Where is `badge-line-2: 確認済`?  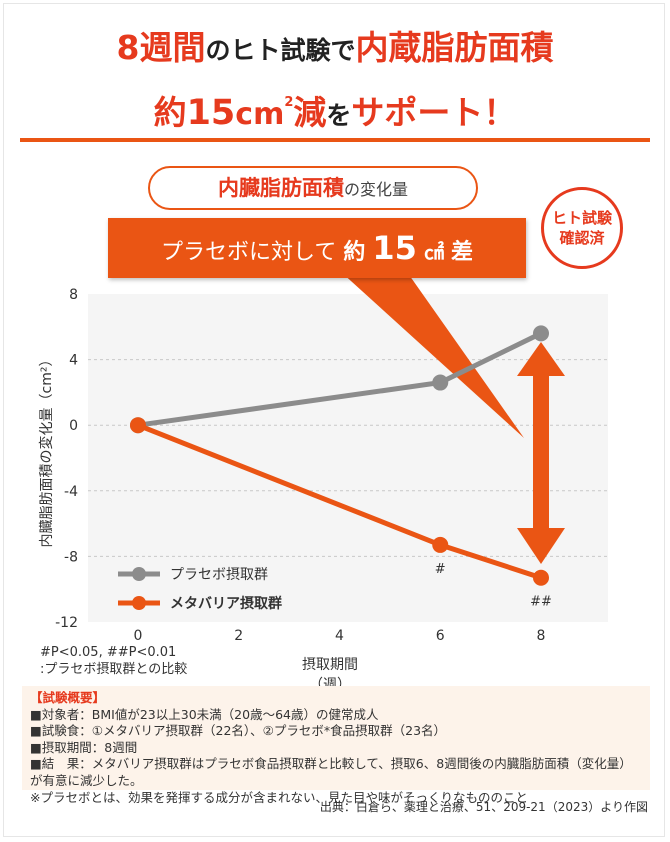
badge-line-2: 確認済 is located at coordinates (582, 238).